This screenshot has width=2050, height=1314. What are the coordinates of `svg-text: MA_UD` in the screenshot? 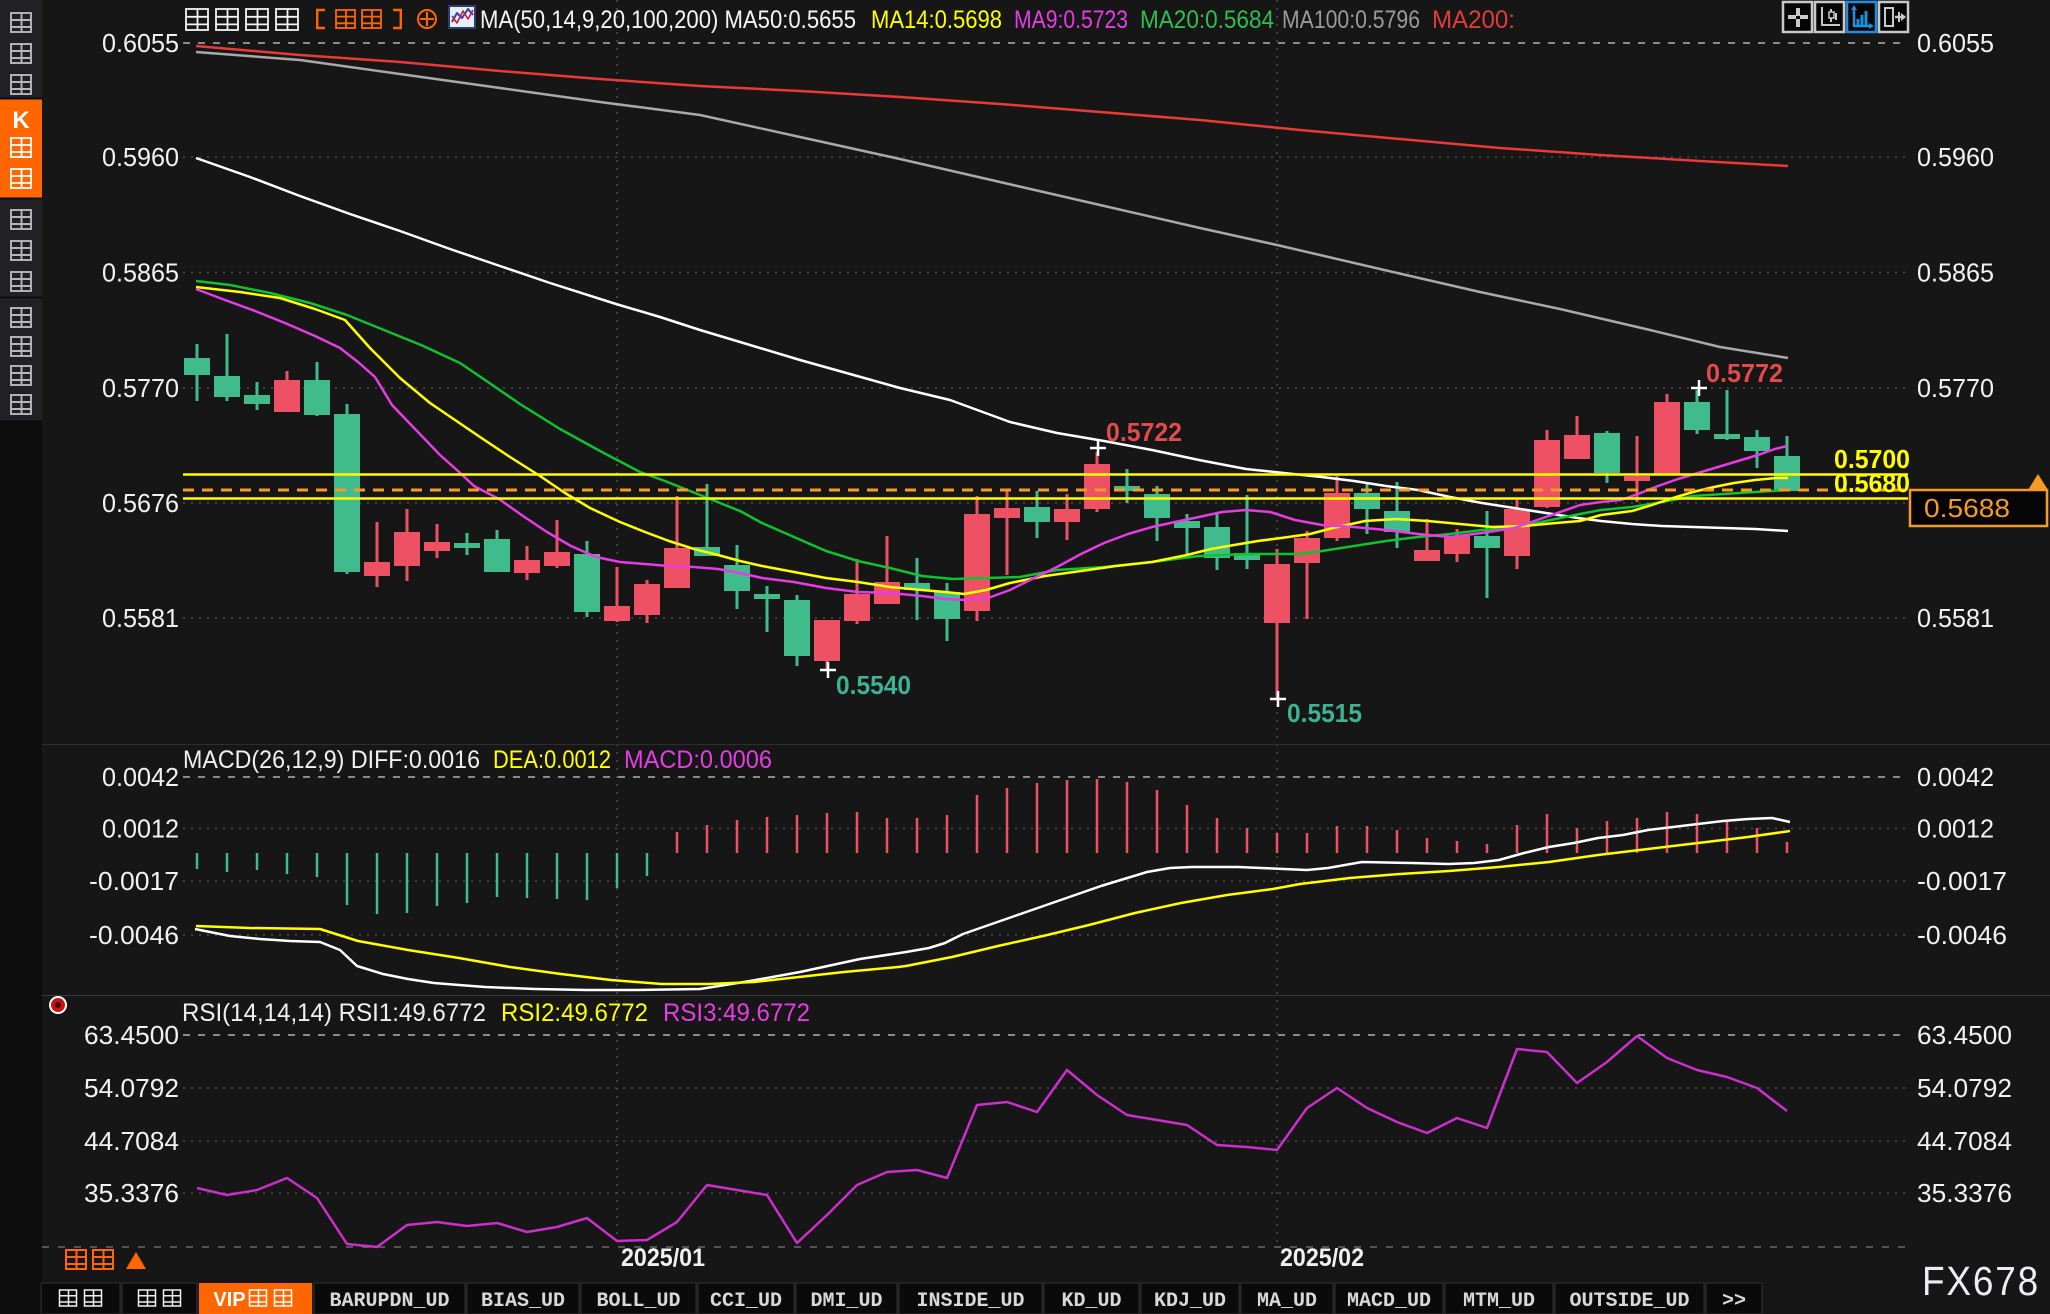 It's located at (1287, 1301).